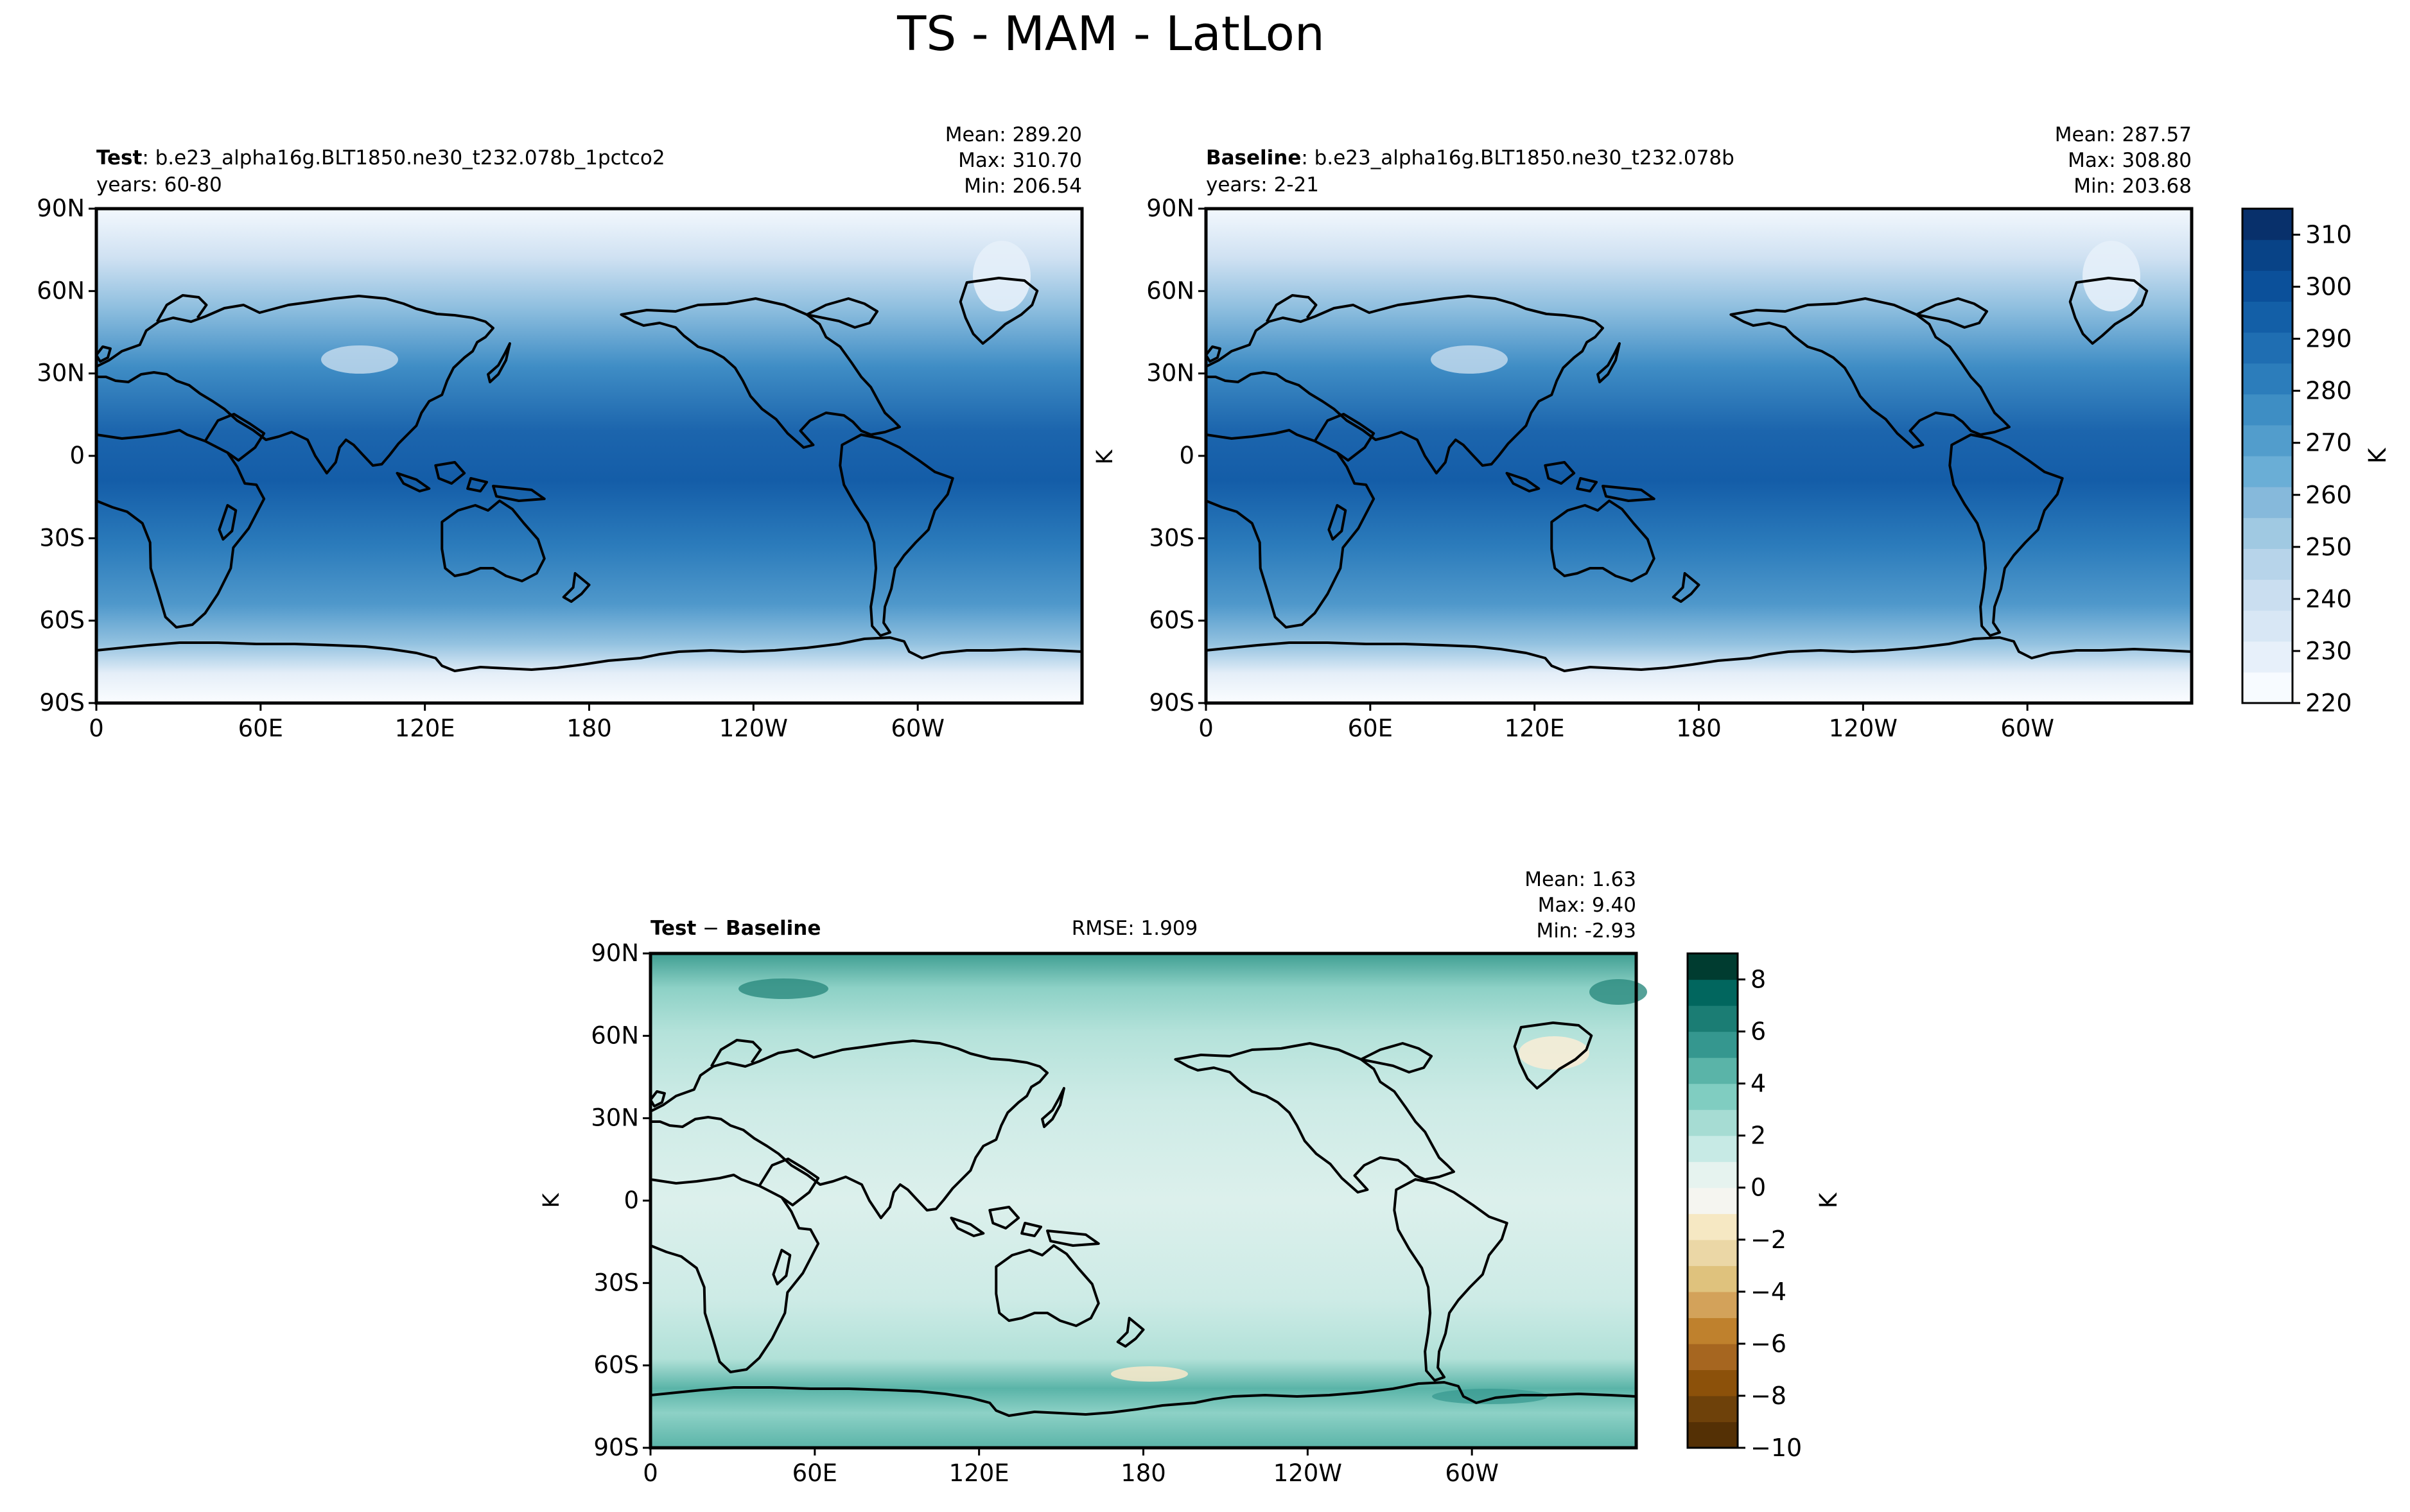 The image size is (2410, 1512). I want to click on diff-lat-tick-label: 60S, so click(616, 1365).